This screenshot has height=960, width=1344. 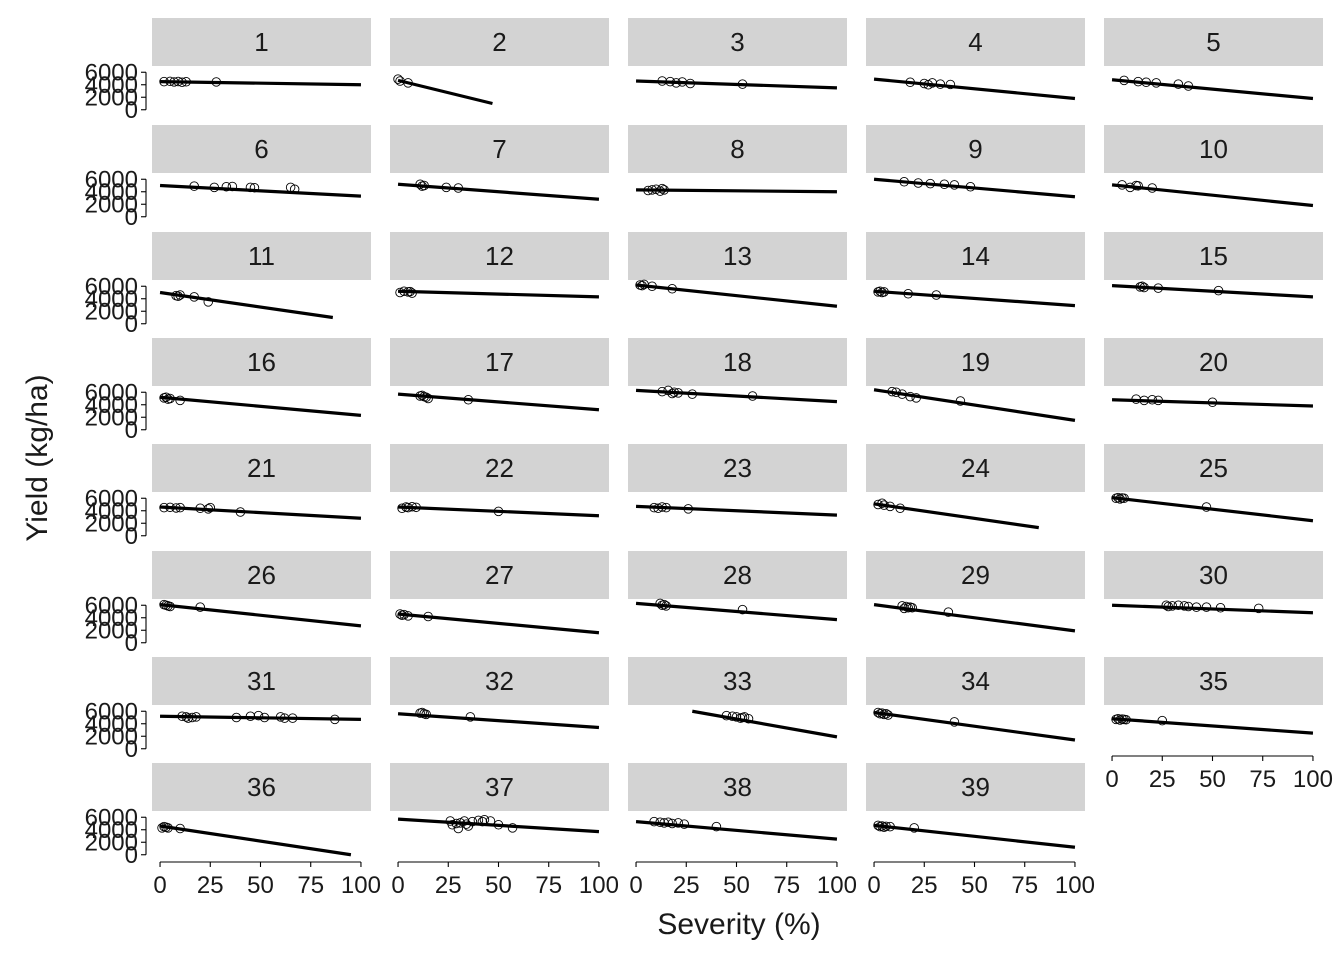 I want to click on x-tick-label: 0, so click(x=873, y=885).